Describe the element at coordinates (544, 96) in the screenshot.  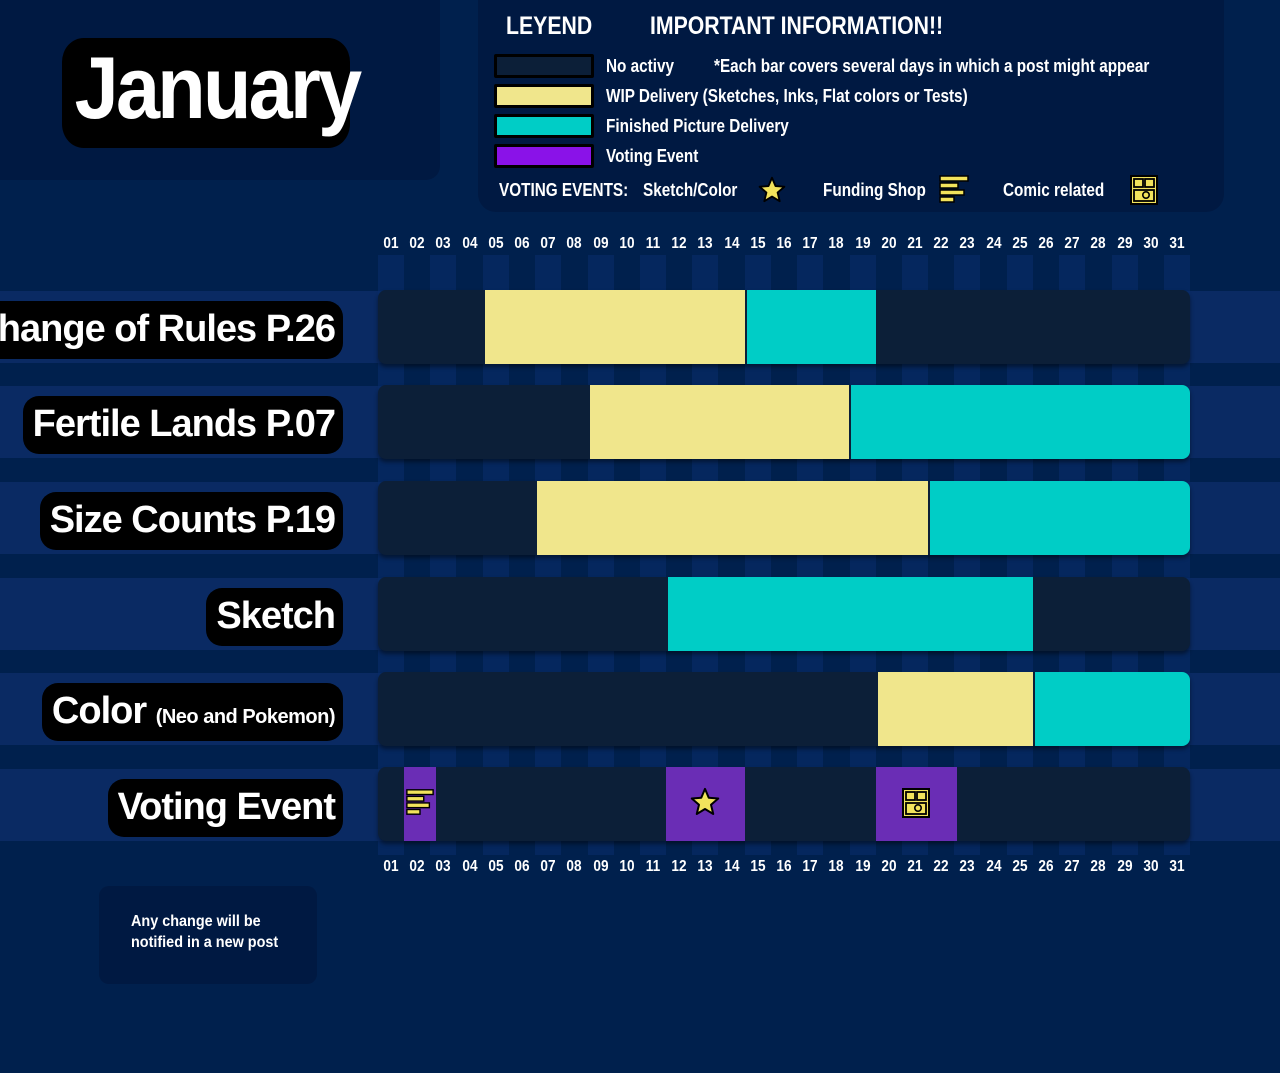
I see `legend-swatch-wip` at that location.